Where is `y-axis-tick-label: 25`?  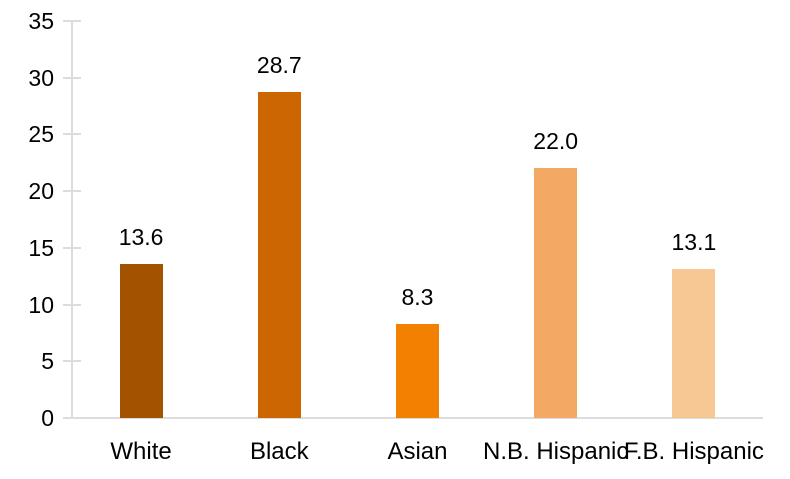
y-axis-tick-label: 25 is located at coordinates (41, 134).